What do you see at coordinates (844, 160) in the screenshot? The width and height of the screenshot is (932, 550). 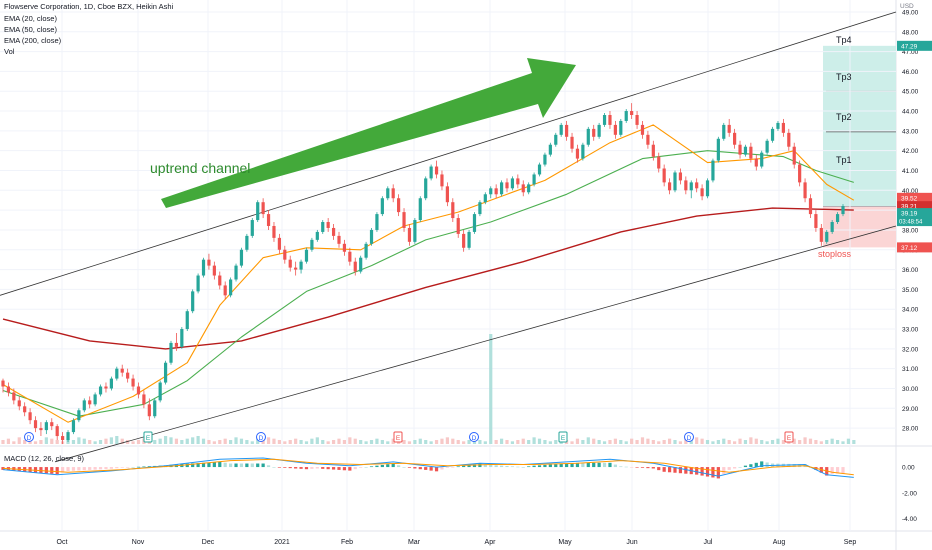 I see `tp1-label: Tp1` at bounding box center [844, 160].